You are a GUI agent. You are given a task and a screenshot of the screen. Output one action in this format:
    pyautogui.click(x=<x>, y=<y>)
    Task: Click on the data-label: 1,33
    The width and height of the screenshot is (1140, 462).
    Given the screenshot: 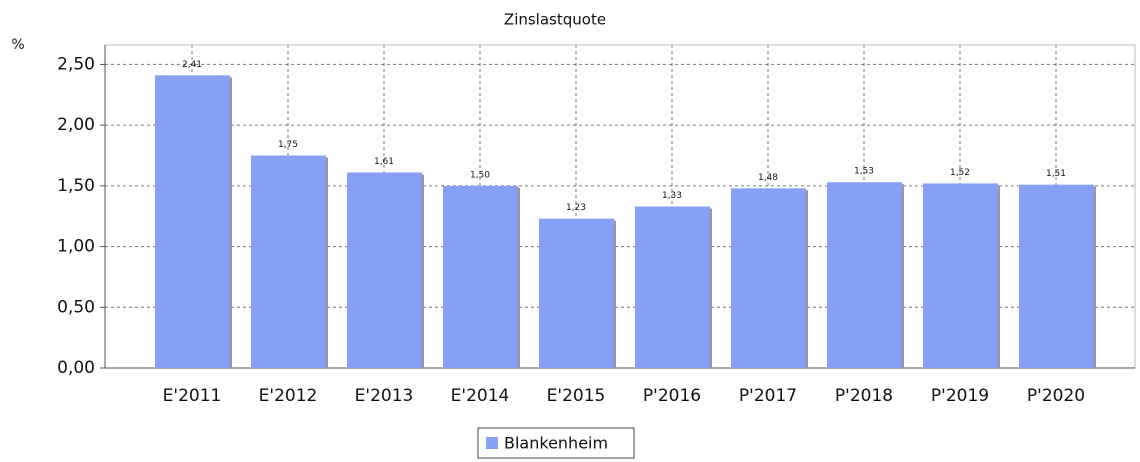 What is the action you would take?
    pyautogui.click(x=672, y=196)
    